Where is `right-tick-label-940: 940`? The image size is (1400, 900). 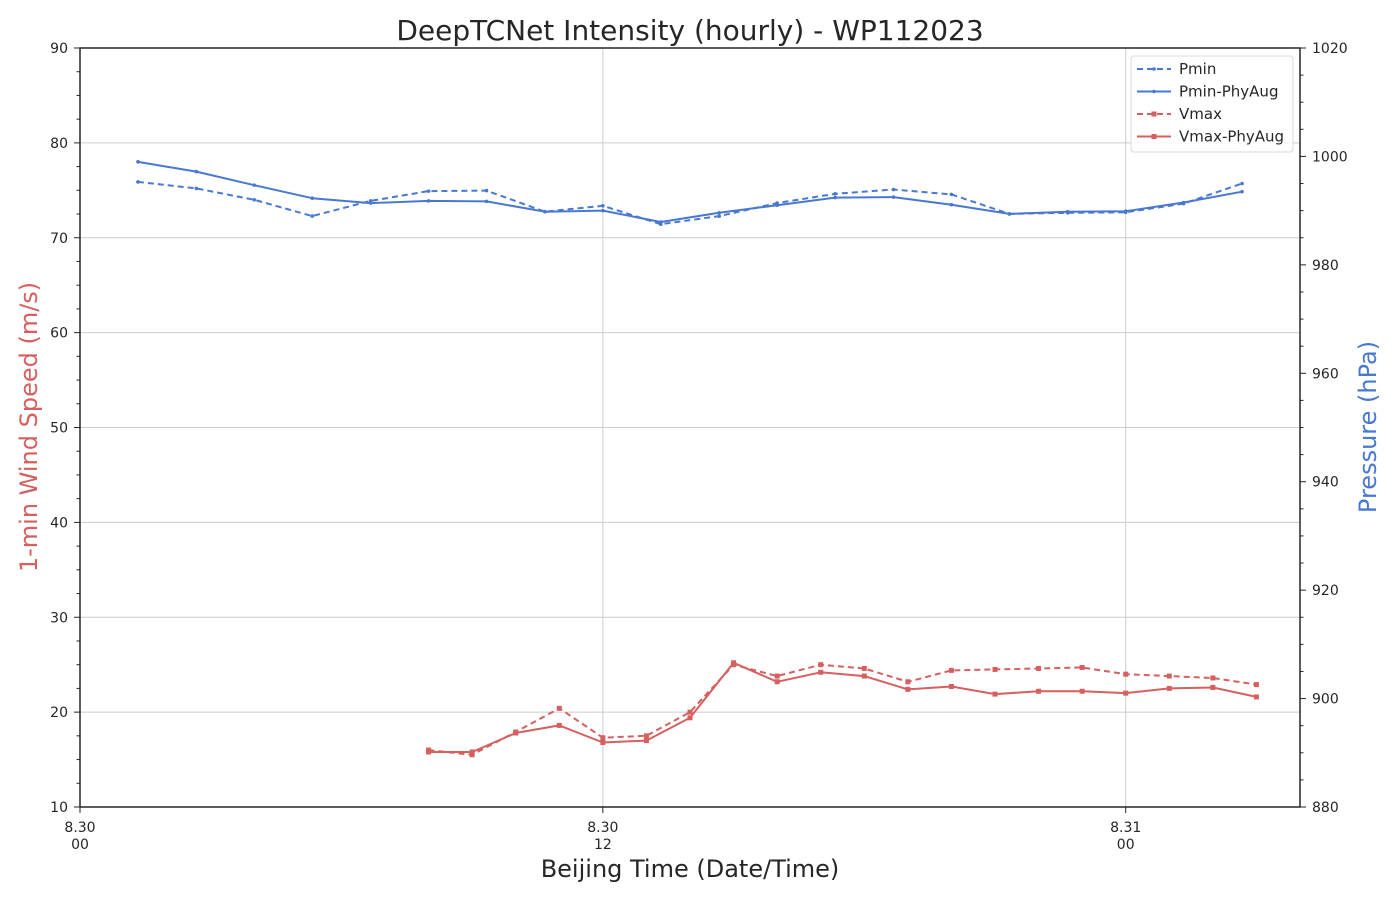
right-tick-label-940: 940 is located at coordinates (1325, 483).